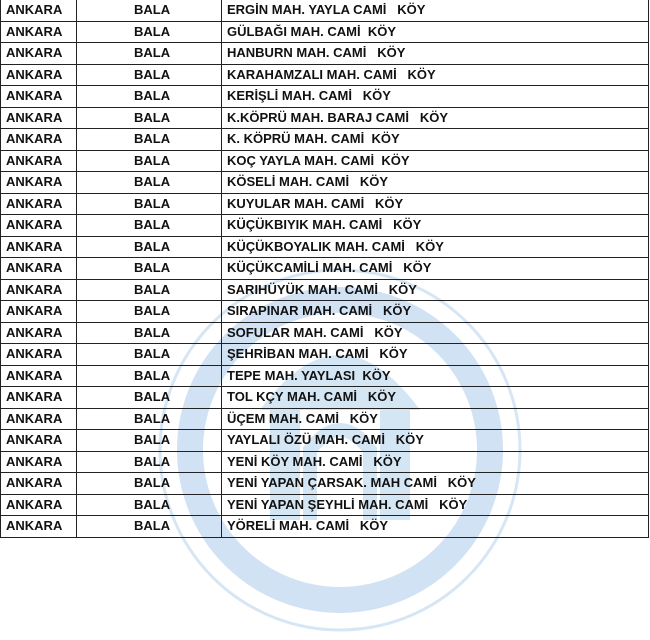 The image size is (650, 640). What do you see at coordinates (435, 354) in the screenshot?
I see `mosque-name-cell: ŞEHRİBAN MAH. CAMİ KÖY` at bounding box center [435, 354].